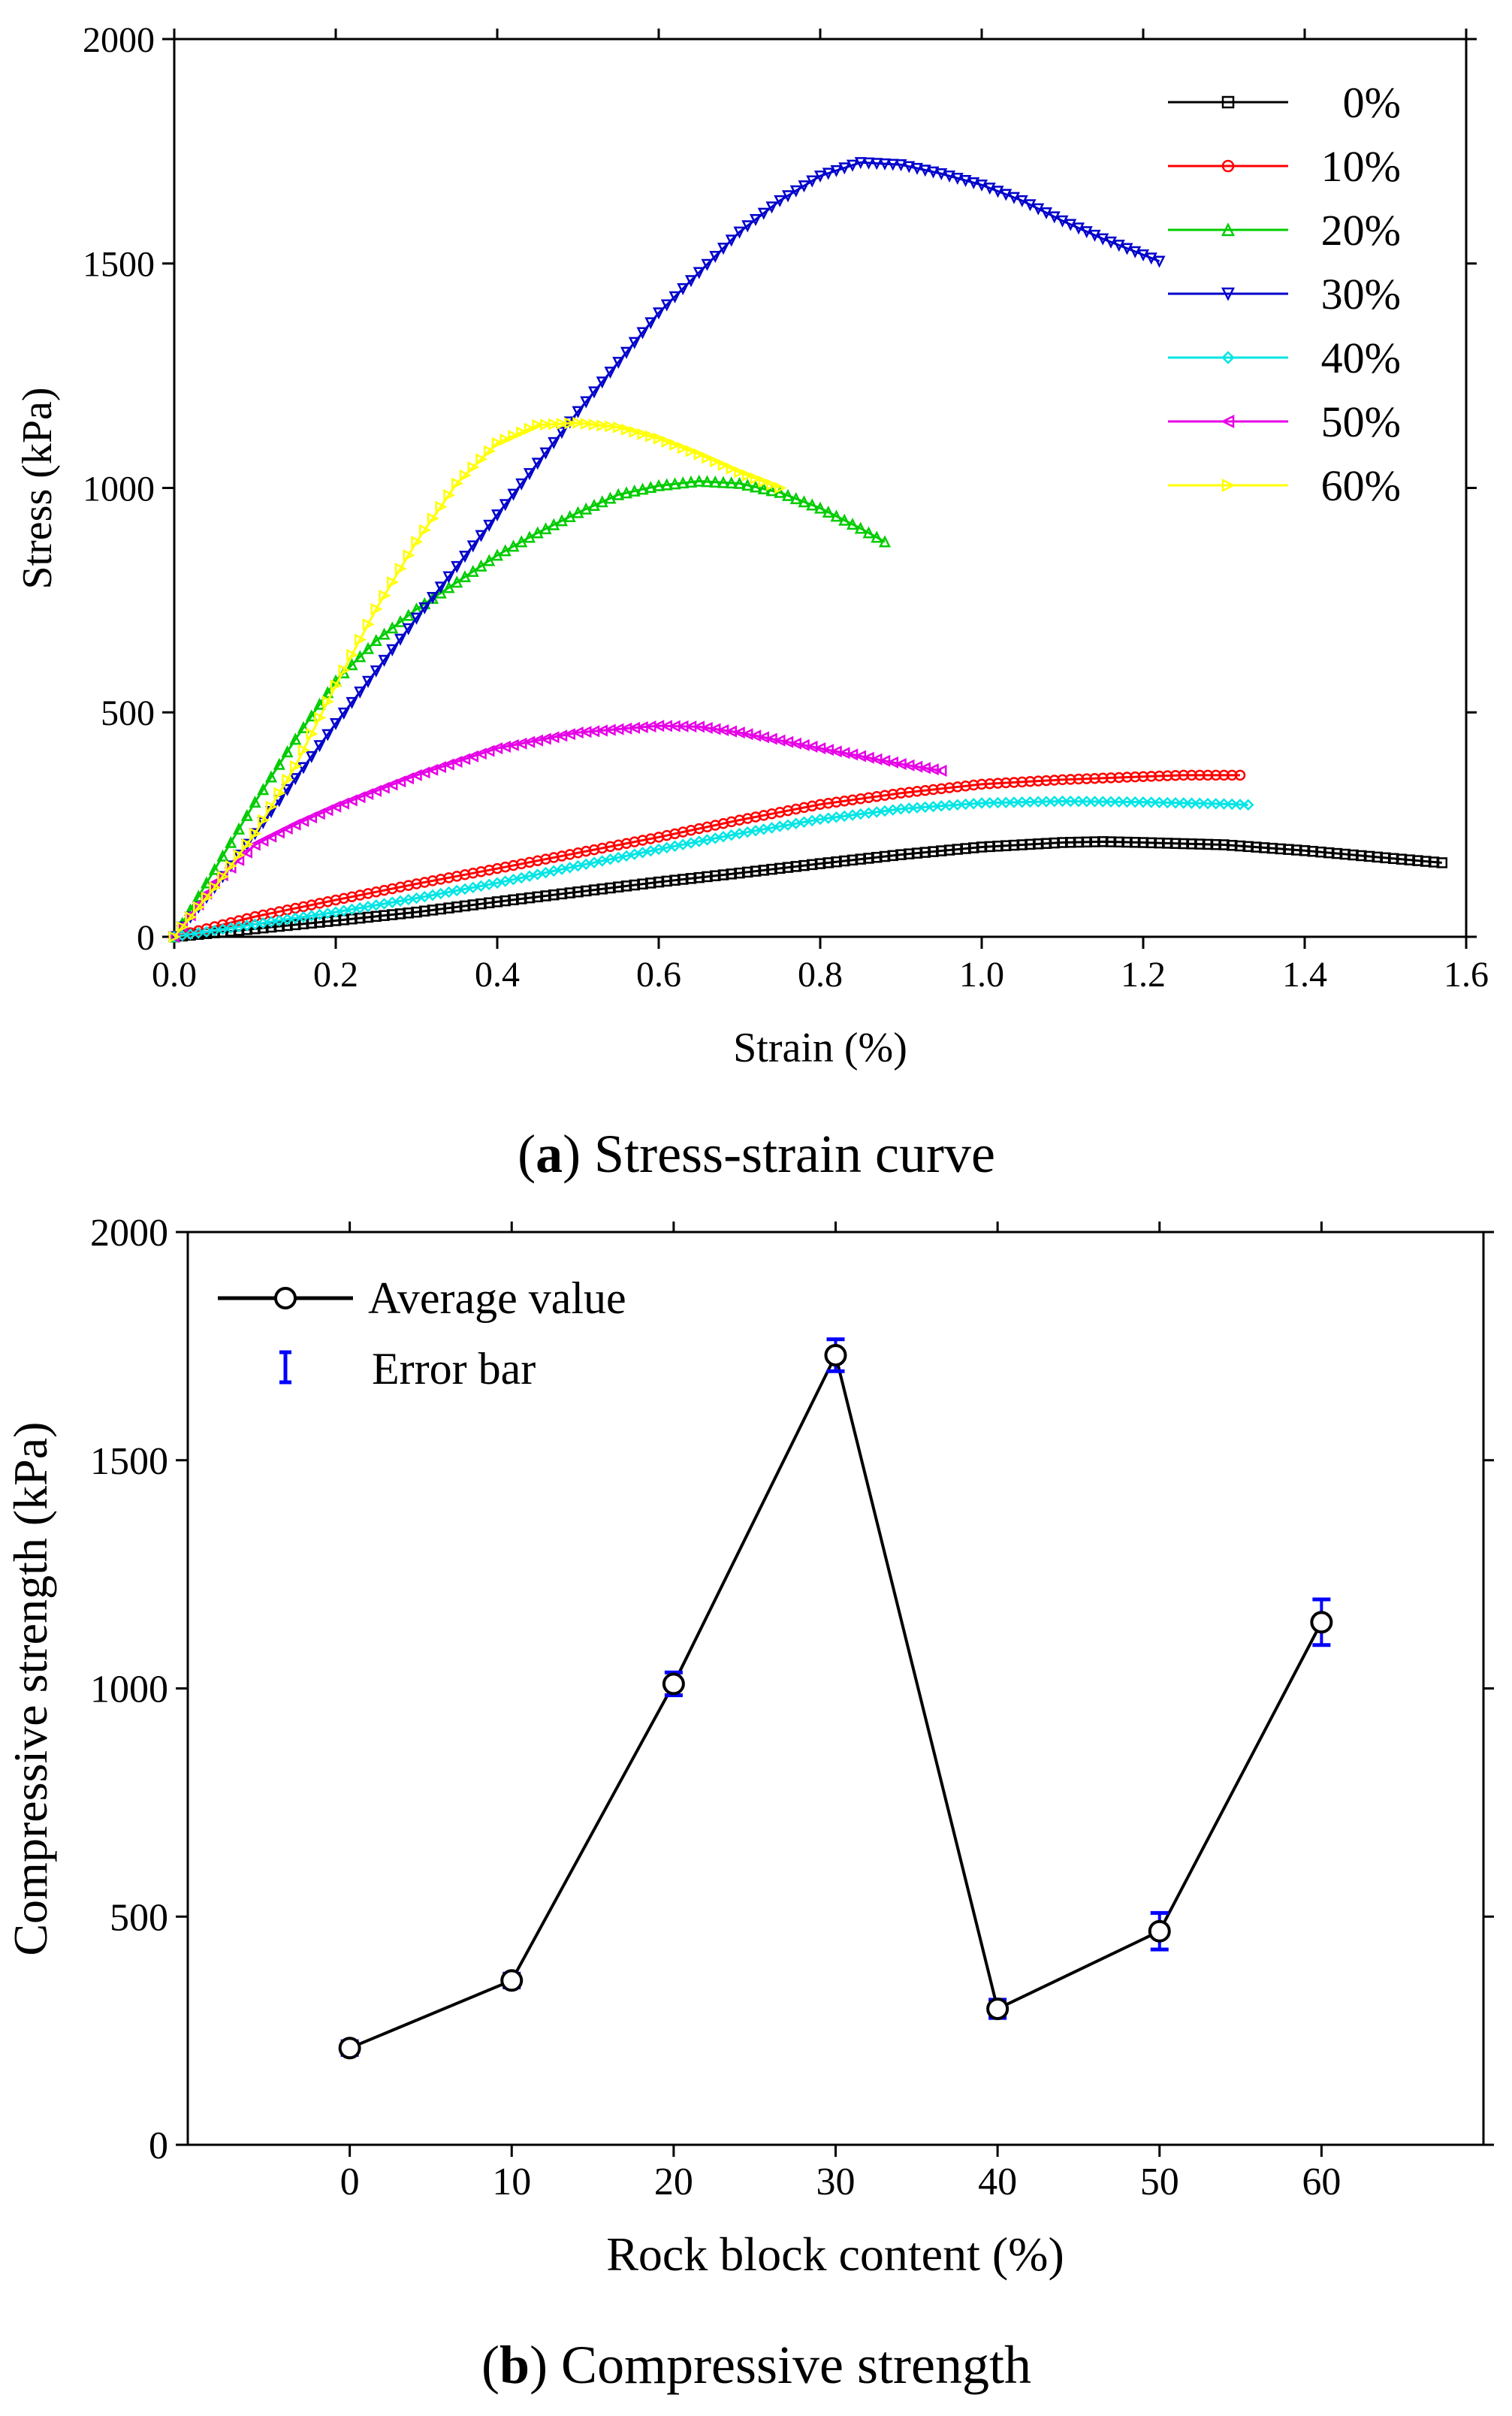  Describe the element at coordinates (129, 1233) in the screenshot. I see `chart-b-y-tick-label: 2000` at that location.